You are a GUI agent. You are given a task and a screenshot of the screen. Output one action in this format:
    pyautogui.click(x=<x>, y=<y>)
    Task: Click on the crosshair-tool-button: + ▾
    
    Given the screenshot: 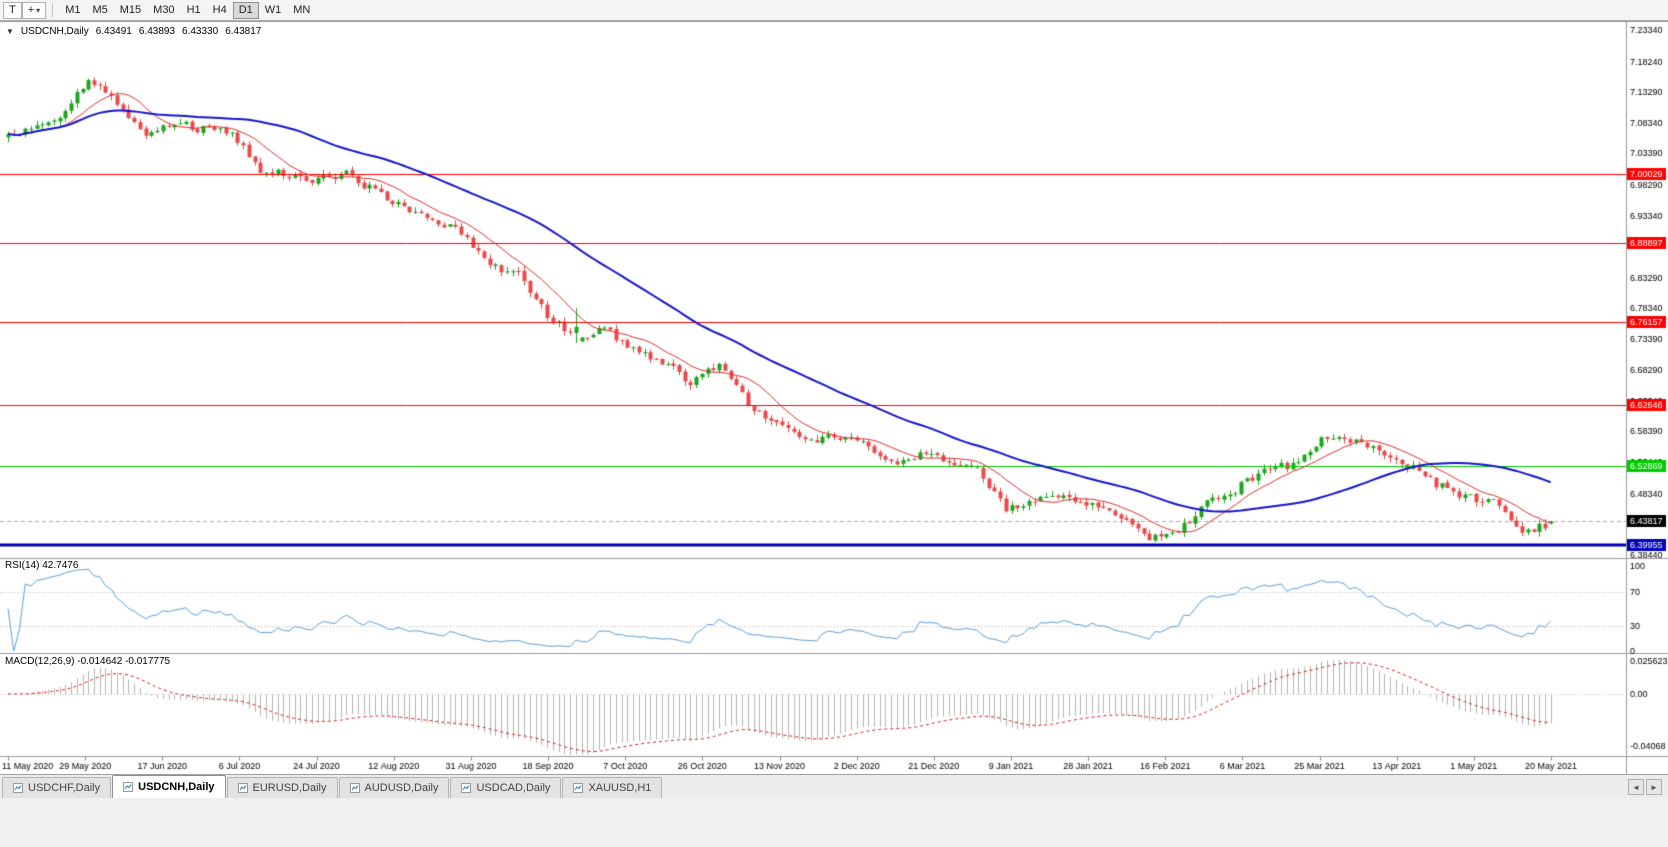 What is the action you would take?
    pyautogui.click(x=34, y=10)
    